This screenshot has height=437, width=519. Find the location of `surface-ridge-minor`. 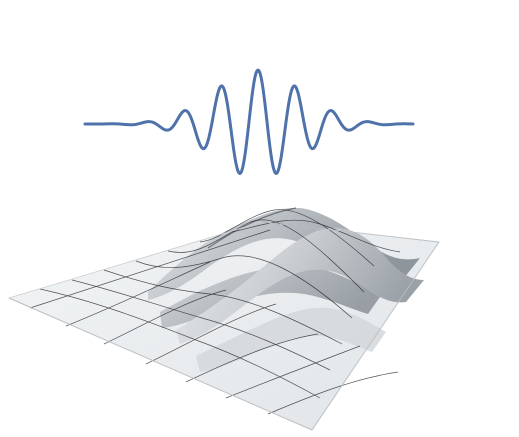

surface-ridge-minor is located at coordinates (291, 339).